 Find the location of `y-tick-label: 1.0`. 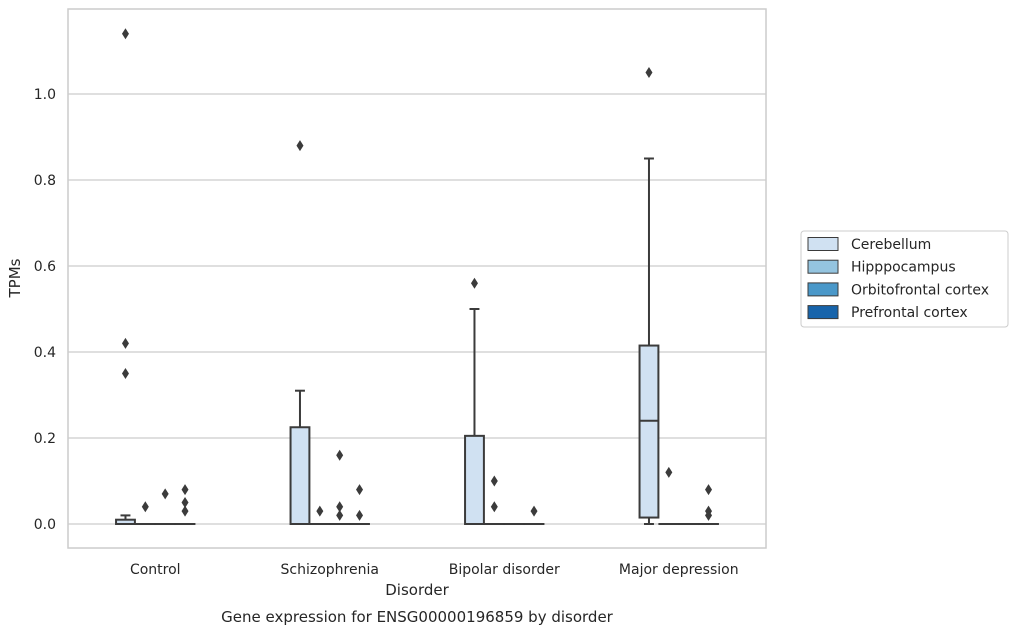

y-tick-label: 1.0 is located at coordinates (45, 95).